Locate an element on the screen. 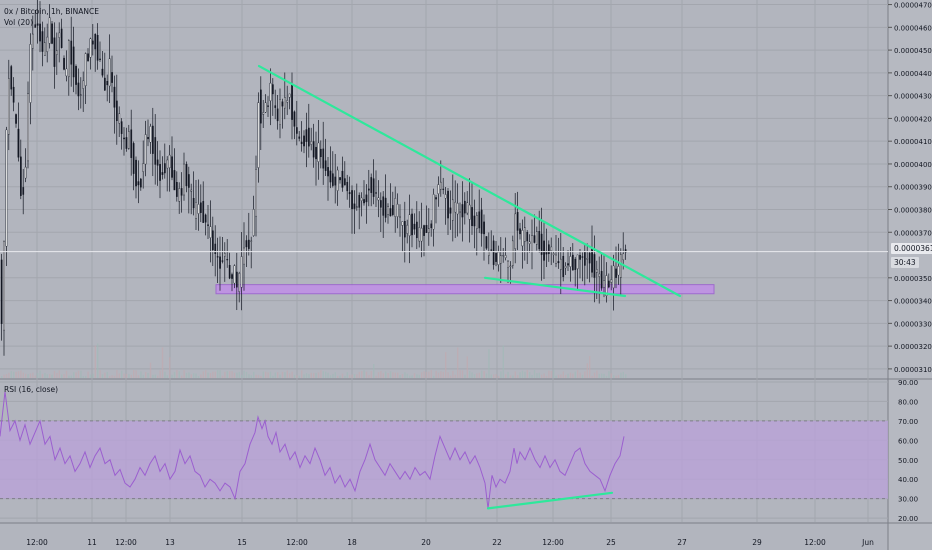  support-slope is located at coordinates (555, 287).